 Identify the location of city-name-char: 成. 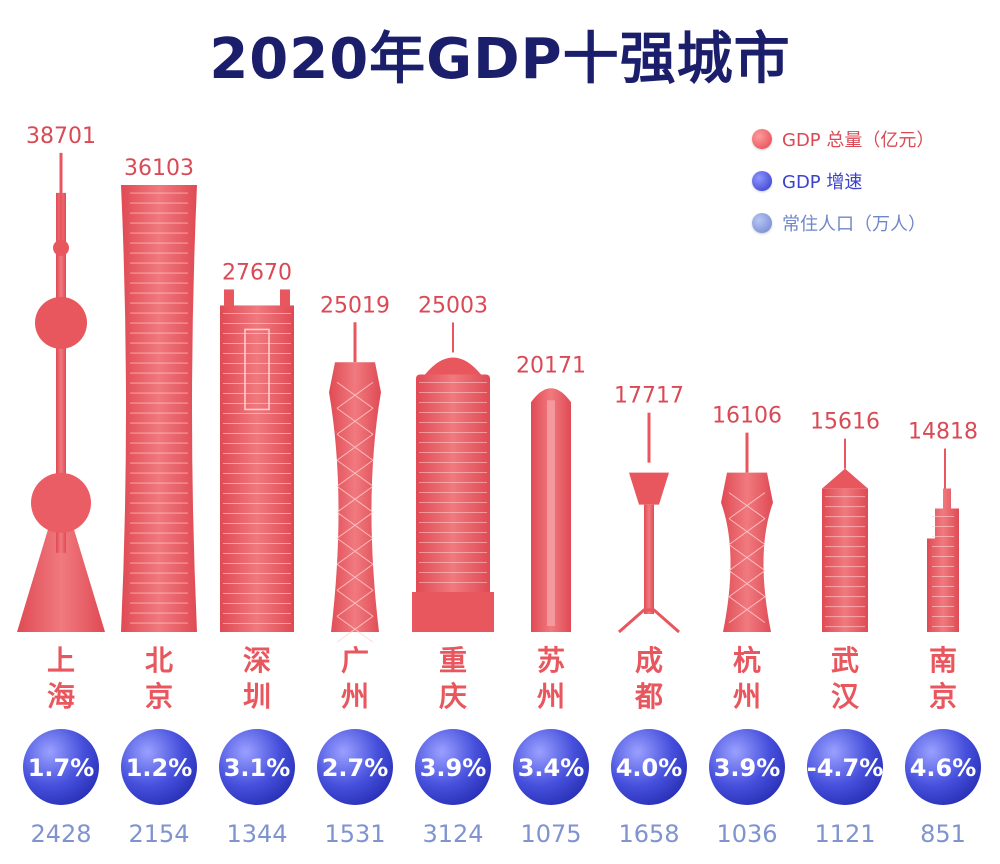
(649, 660).